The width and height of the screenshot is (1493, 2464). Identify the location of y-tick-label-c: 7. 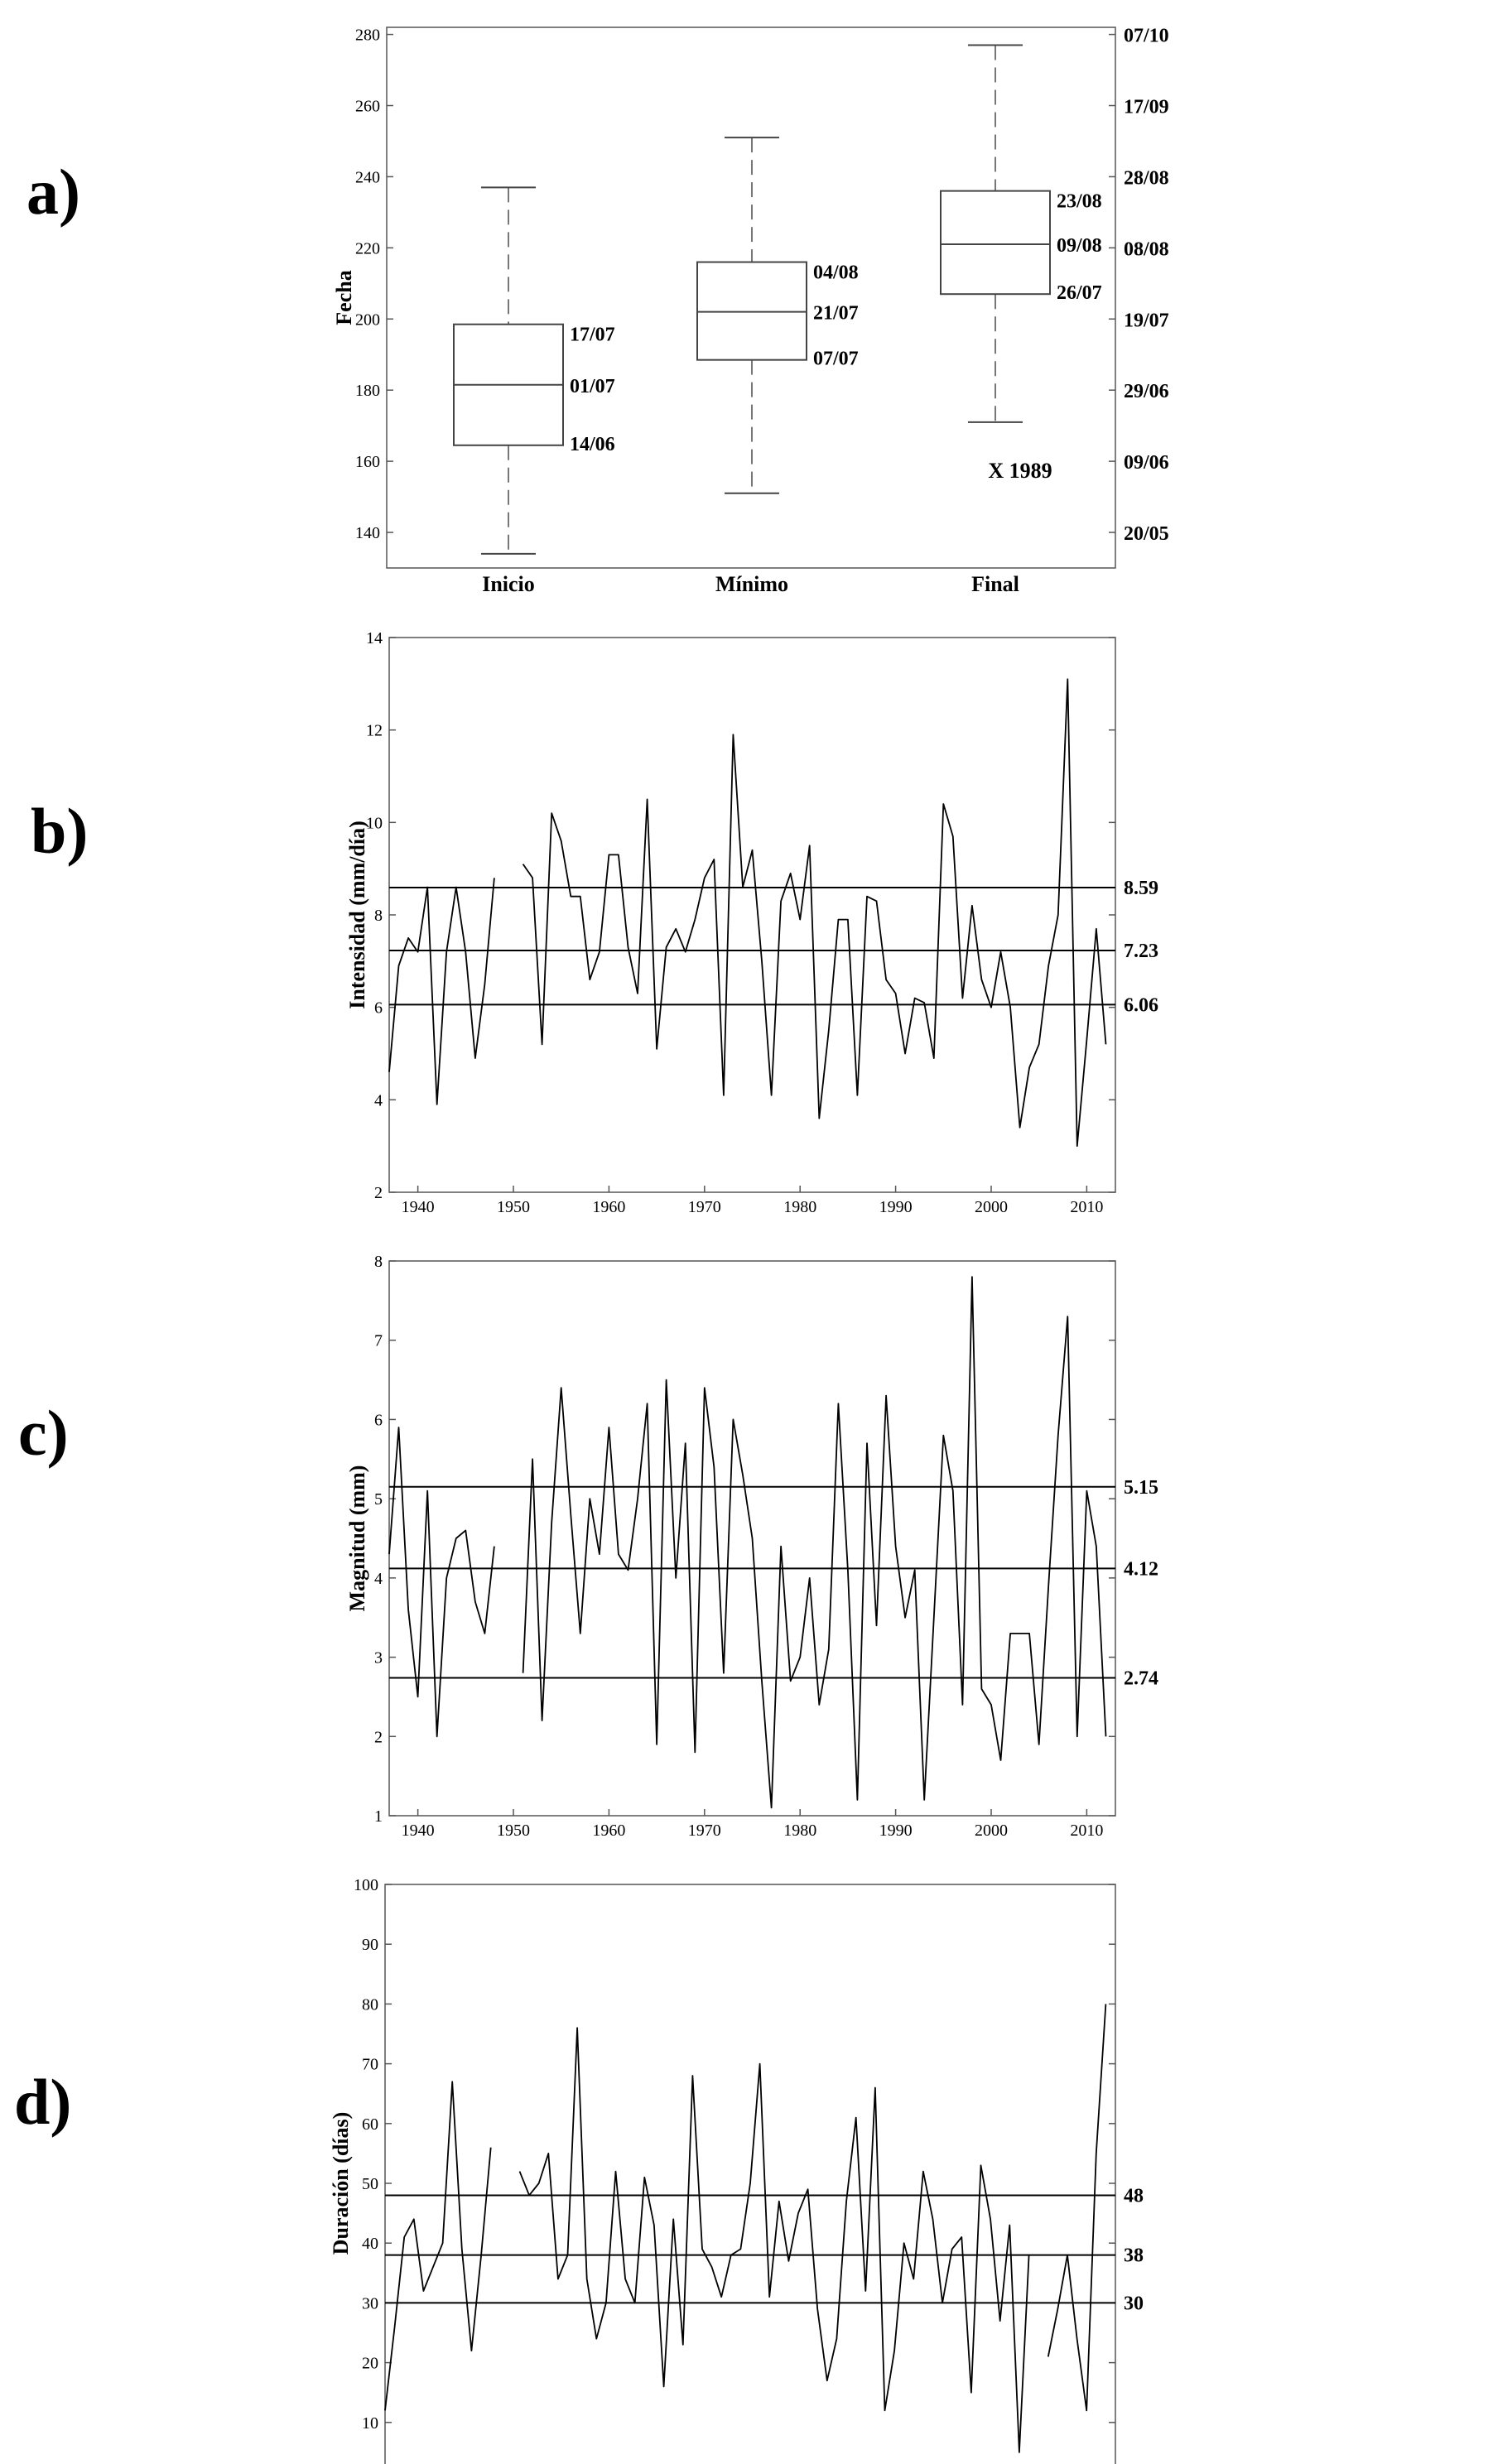
(378, 1341).